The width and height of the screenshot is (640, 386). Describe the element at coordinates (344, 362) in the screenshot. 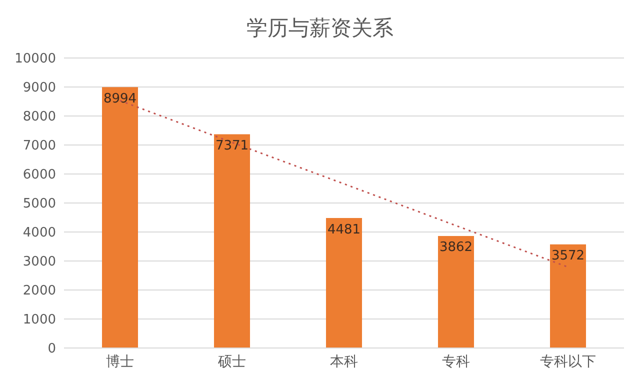

I see `x-tick-label: 本科` at that location.